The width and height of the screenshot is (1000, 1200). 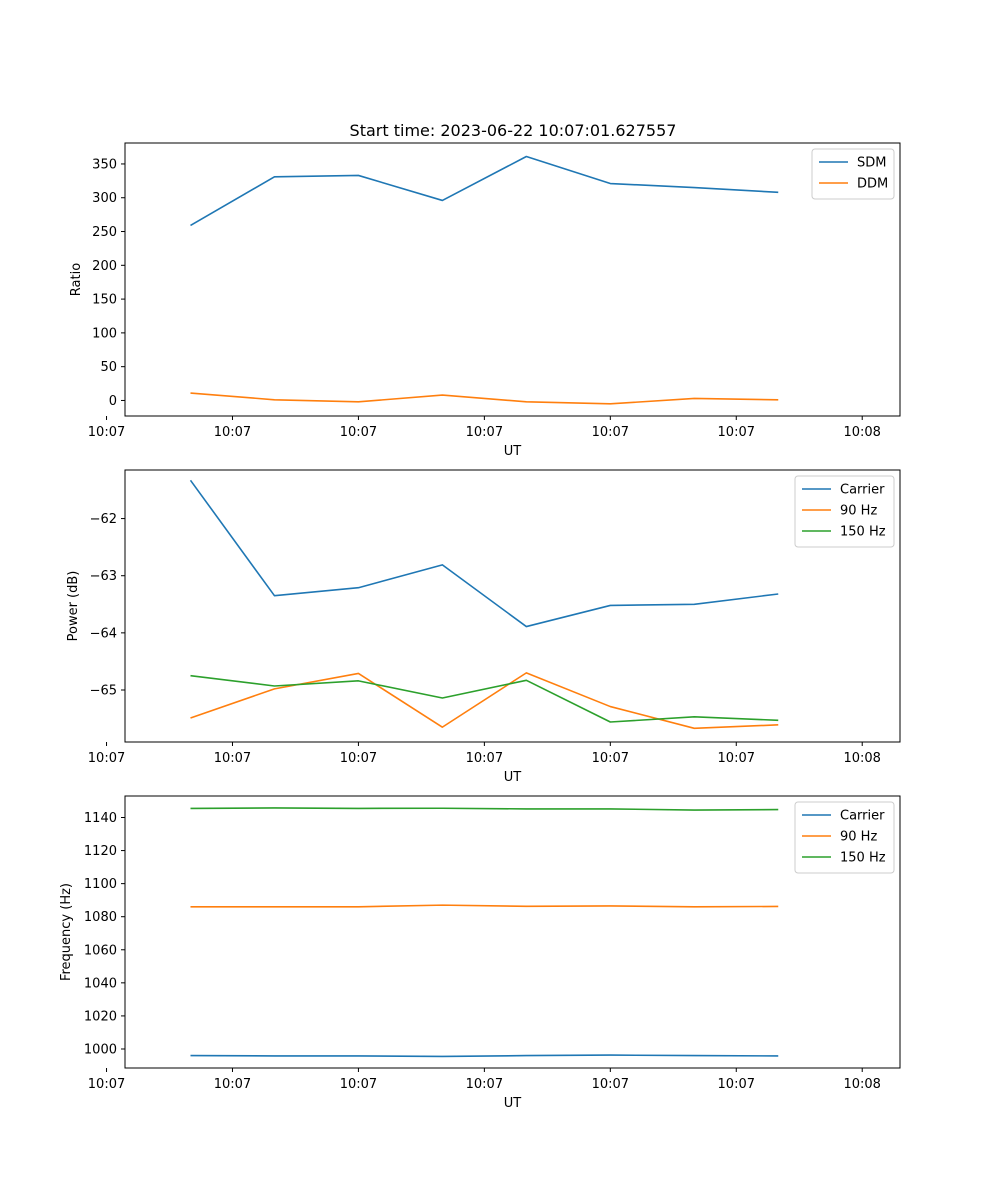 I want to click on legend: SDM DDM, so click(x=853, y=174).